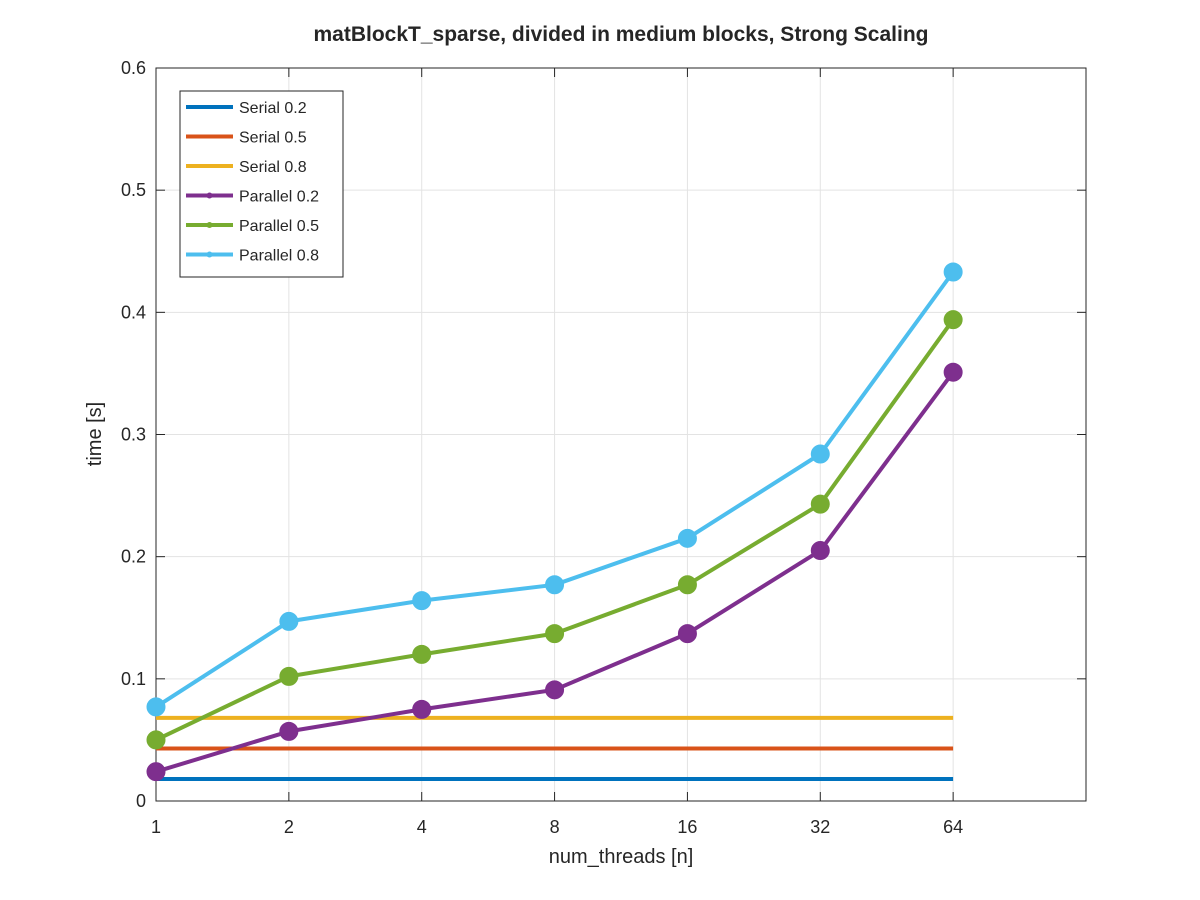  What do you see at coordinates (820, 827) in the screenshot?
I see `x-tick-label: 32` at bounding box center [820, 827].